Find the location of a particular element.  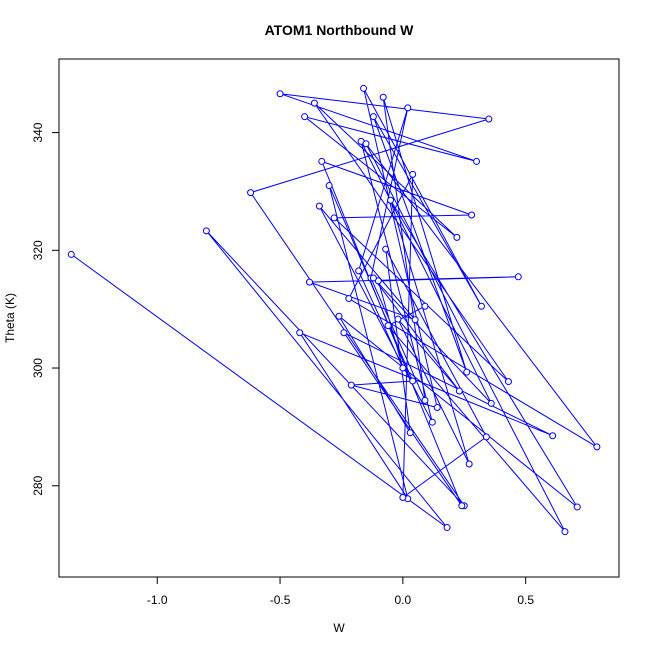

x-tick-label: 0.0 is located at coordinates (403, 600).